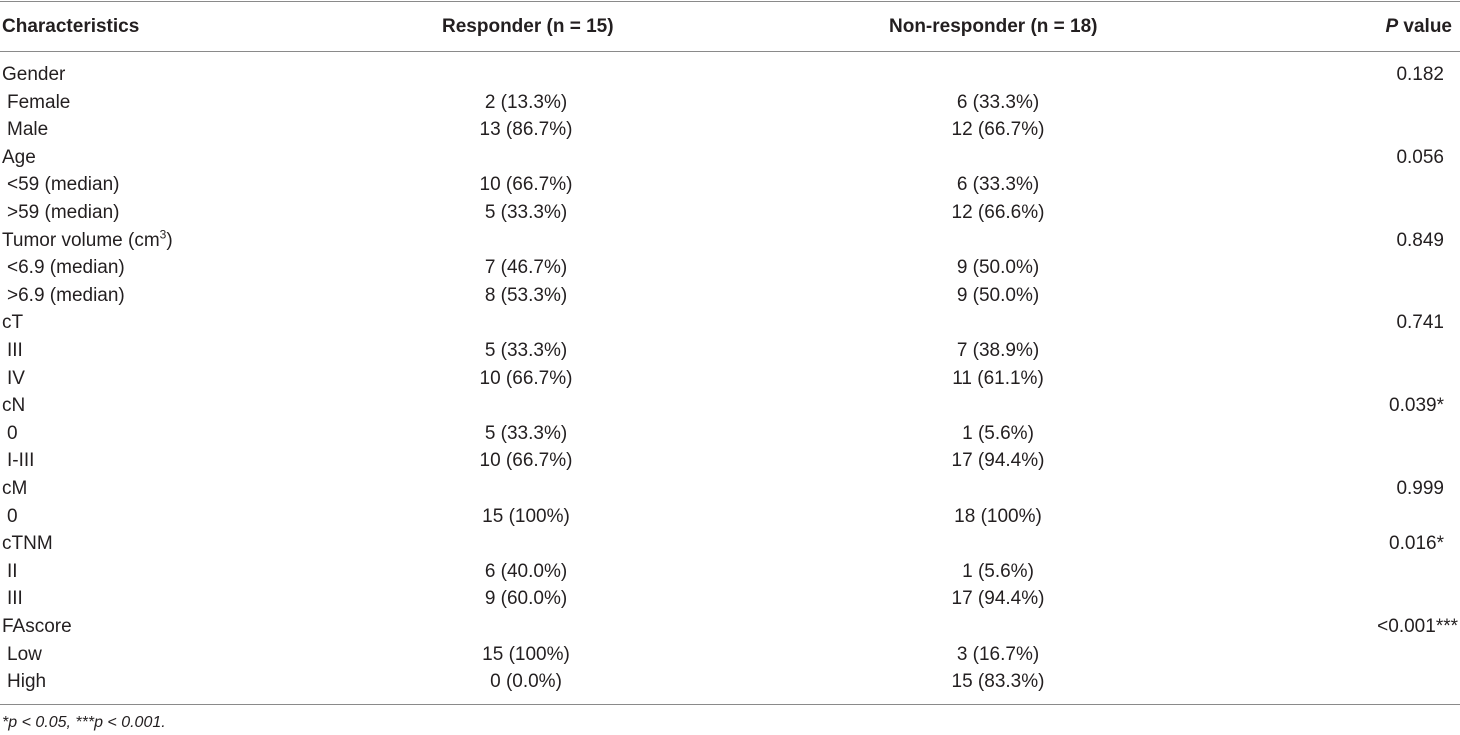 Image resolution: width=1460 pixels, height=735 pixels. Describe the element at coordinates (730, 572) in the screenshot. I see `table-row: II 6 (40.0%) 1 (5.6%)` at that location.